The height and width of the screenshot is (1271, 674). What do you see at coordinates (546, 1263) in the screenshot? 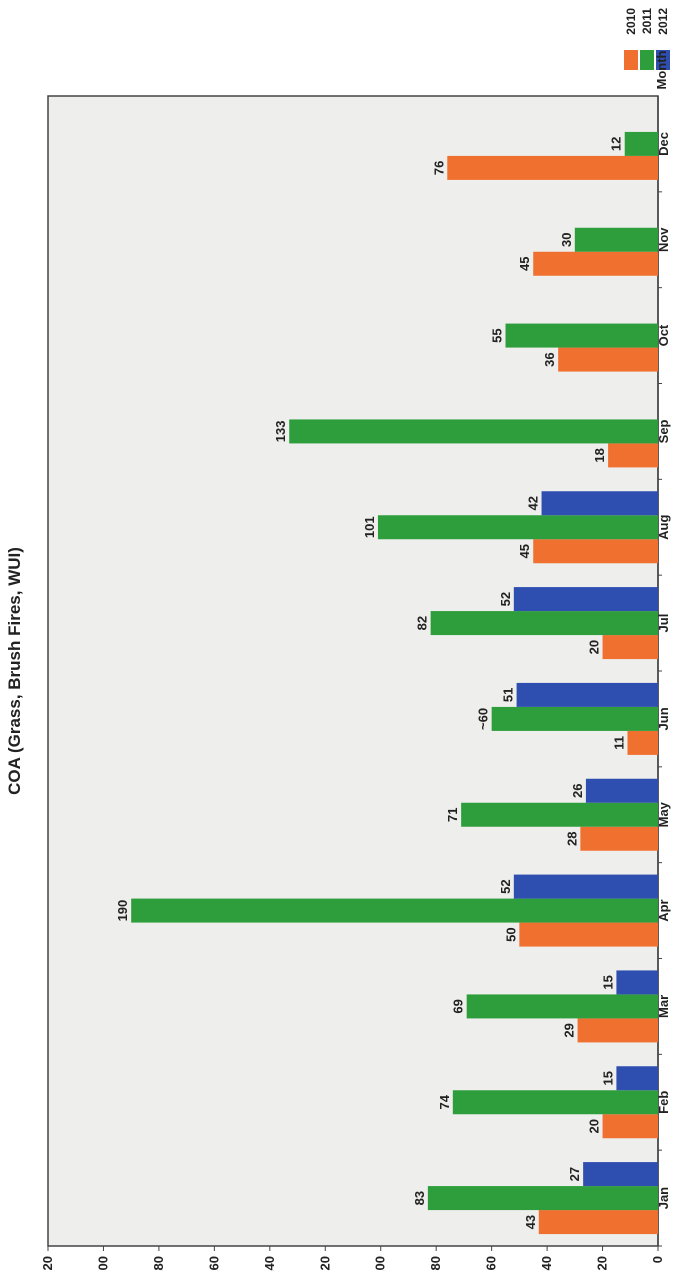
I see `value-tick-label-40: 40` at bounding box center [546, 1263].